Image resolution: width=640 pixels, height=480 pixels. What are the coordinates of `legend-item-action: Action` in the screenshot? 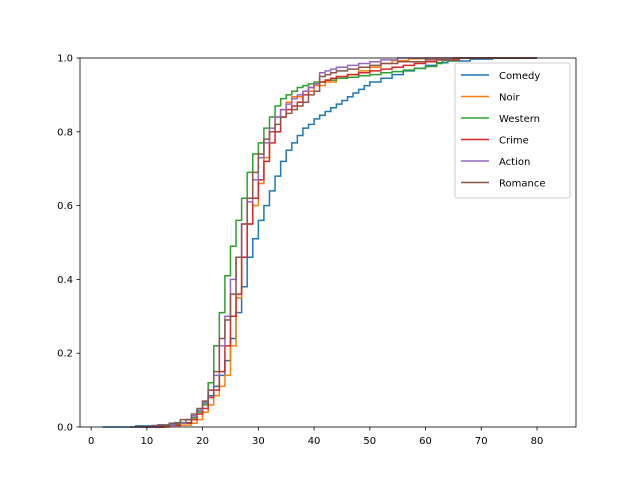 It's located at (495, 162).